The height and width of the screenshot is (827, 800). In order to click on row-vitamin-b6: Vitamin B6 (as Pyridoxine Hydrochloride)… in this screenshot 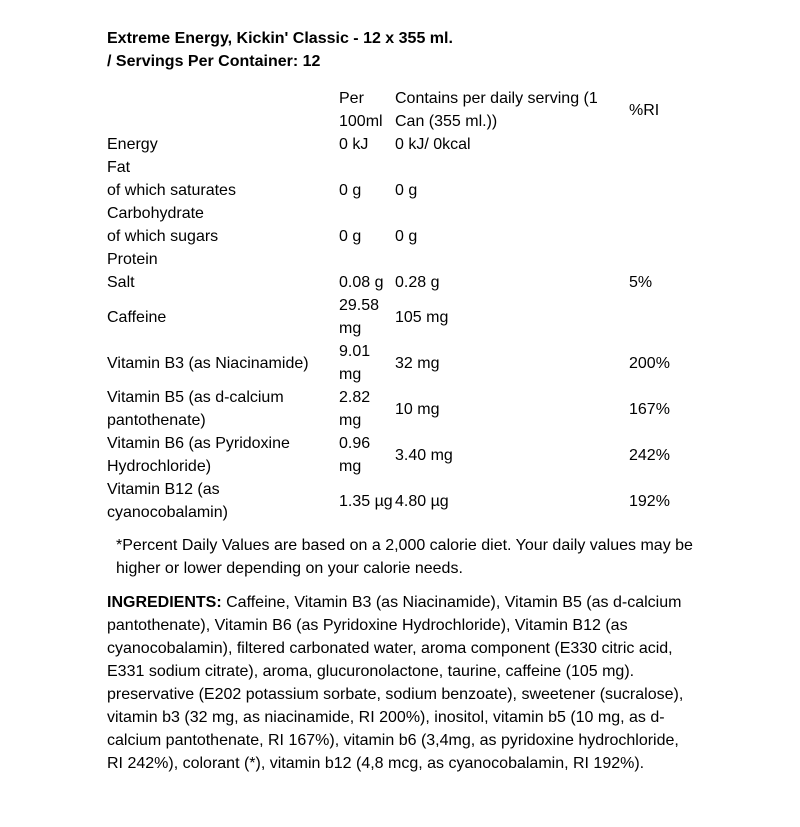, I will do `click(400, 455)`.